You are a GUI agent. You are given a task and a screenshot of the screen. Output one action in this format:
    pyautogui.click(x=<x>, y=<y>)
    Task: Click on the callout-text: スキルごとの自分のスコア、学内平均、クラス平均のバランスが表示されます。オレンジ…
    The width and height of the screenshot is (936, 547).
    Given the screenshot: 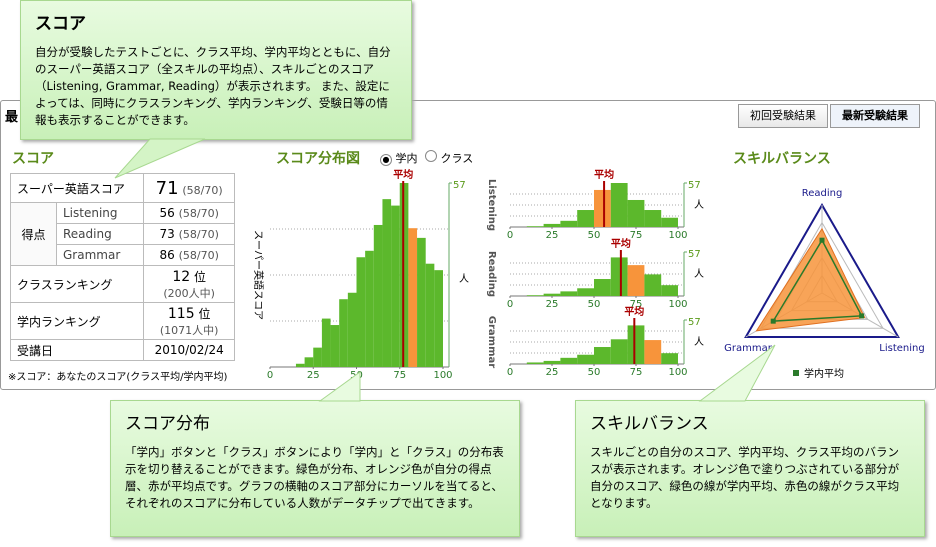 What is the action you would take?
    pyautogui.click(x=745, y=477)
    